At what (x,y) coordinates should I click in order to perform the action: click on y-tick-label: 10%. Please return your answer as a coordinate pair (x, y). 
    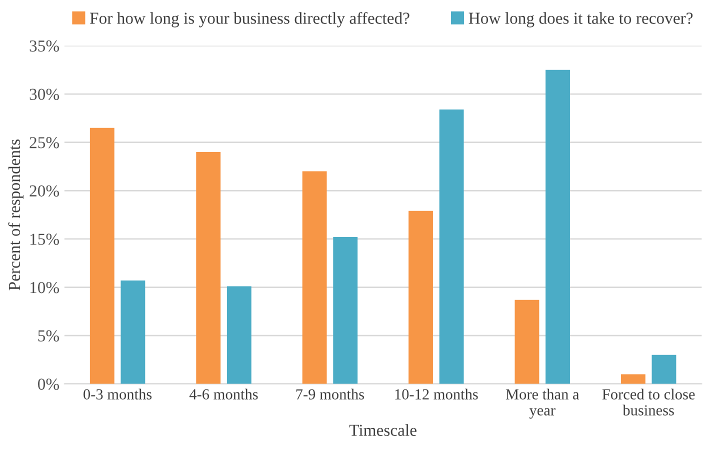
    Looking at the image, I should click on (45, 288).